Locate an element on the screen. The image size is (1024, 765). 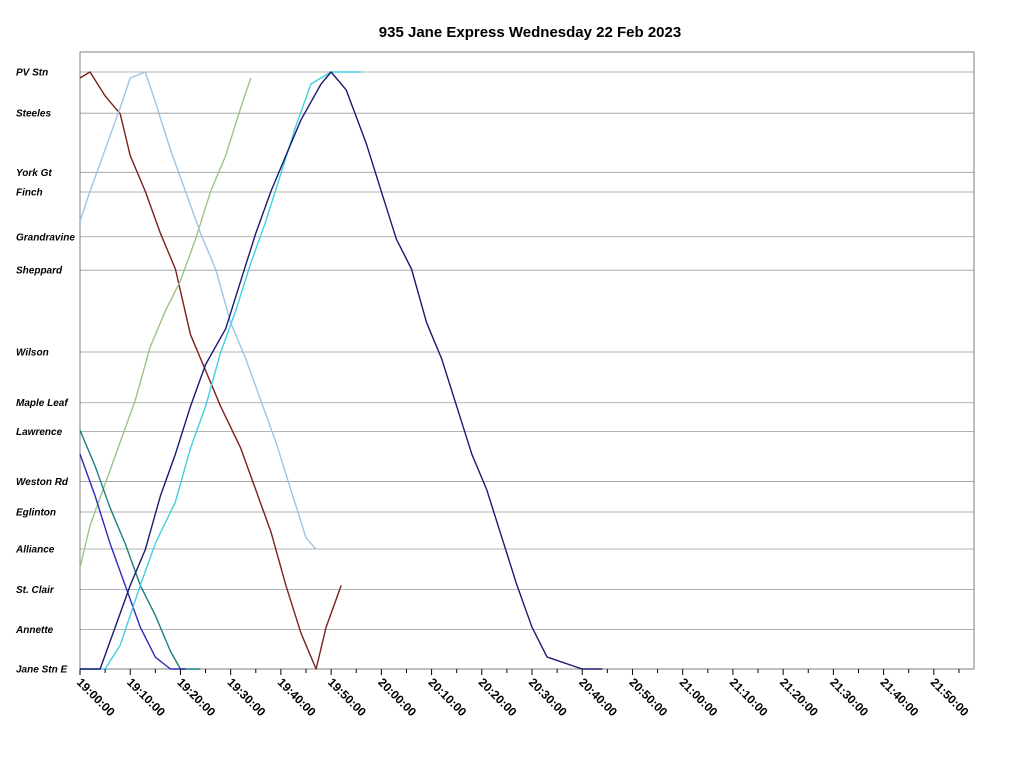
x-tick-label: 20:30:00 is located at coordinates (548, 697).